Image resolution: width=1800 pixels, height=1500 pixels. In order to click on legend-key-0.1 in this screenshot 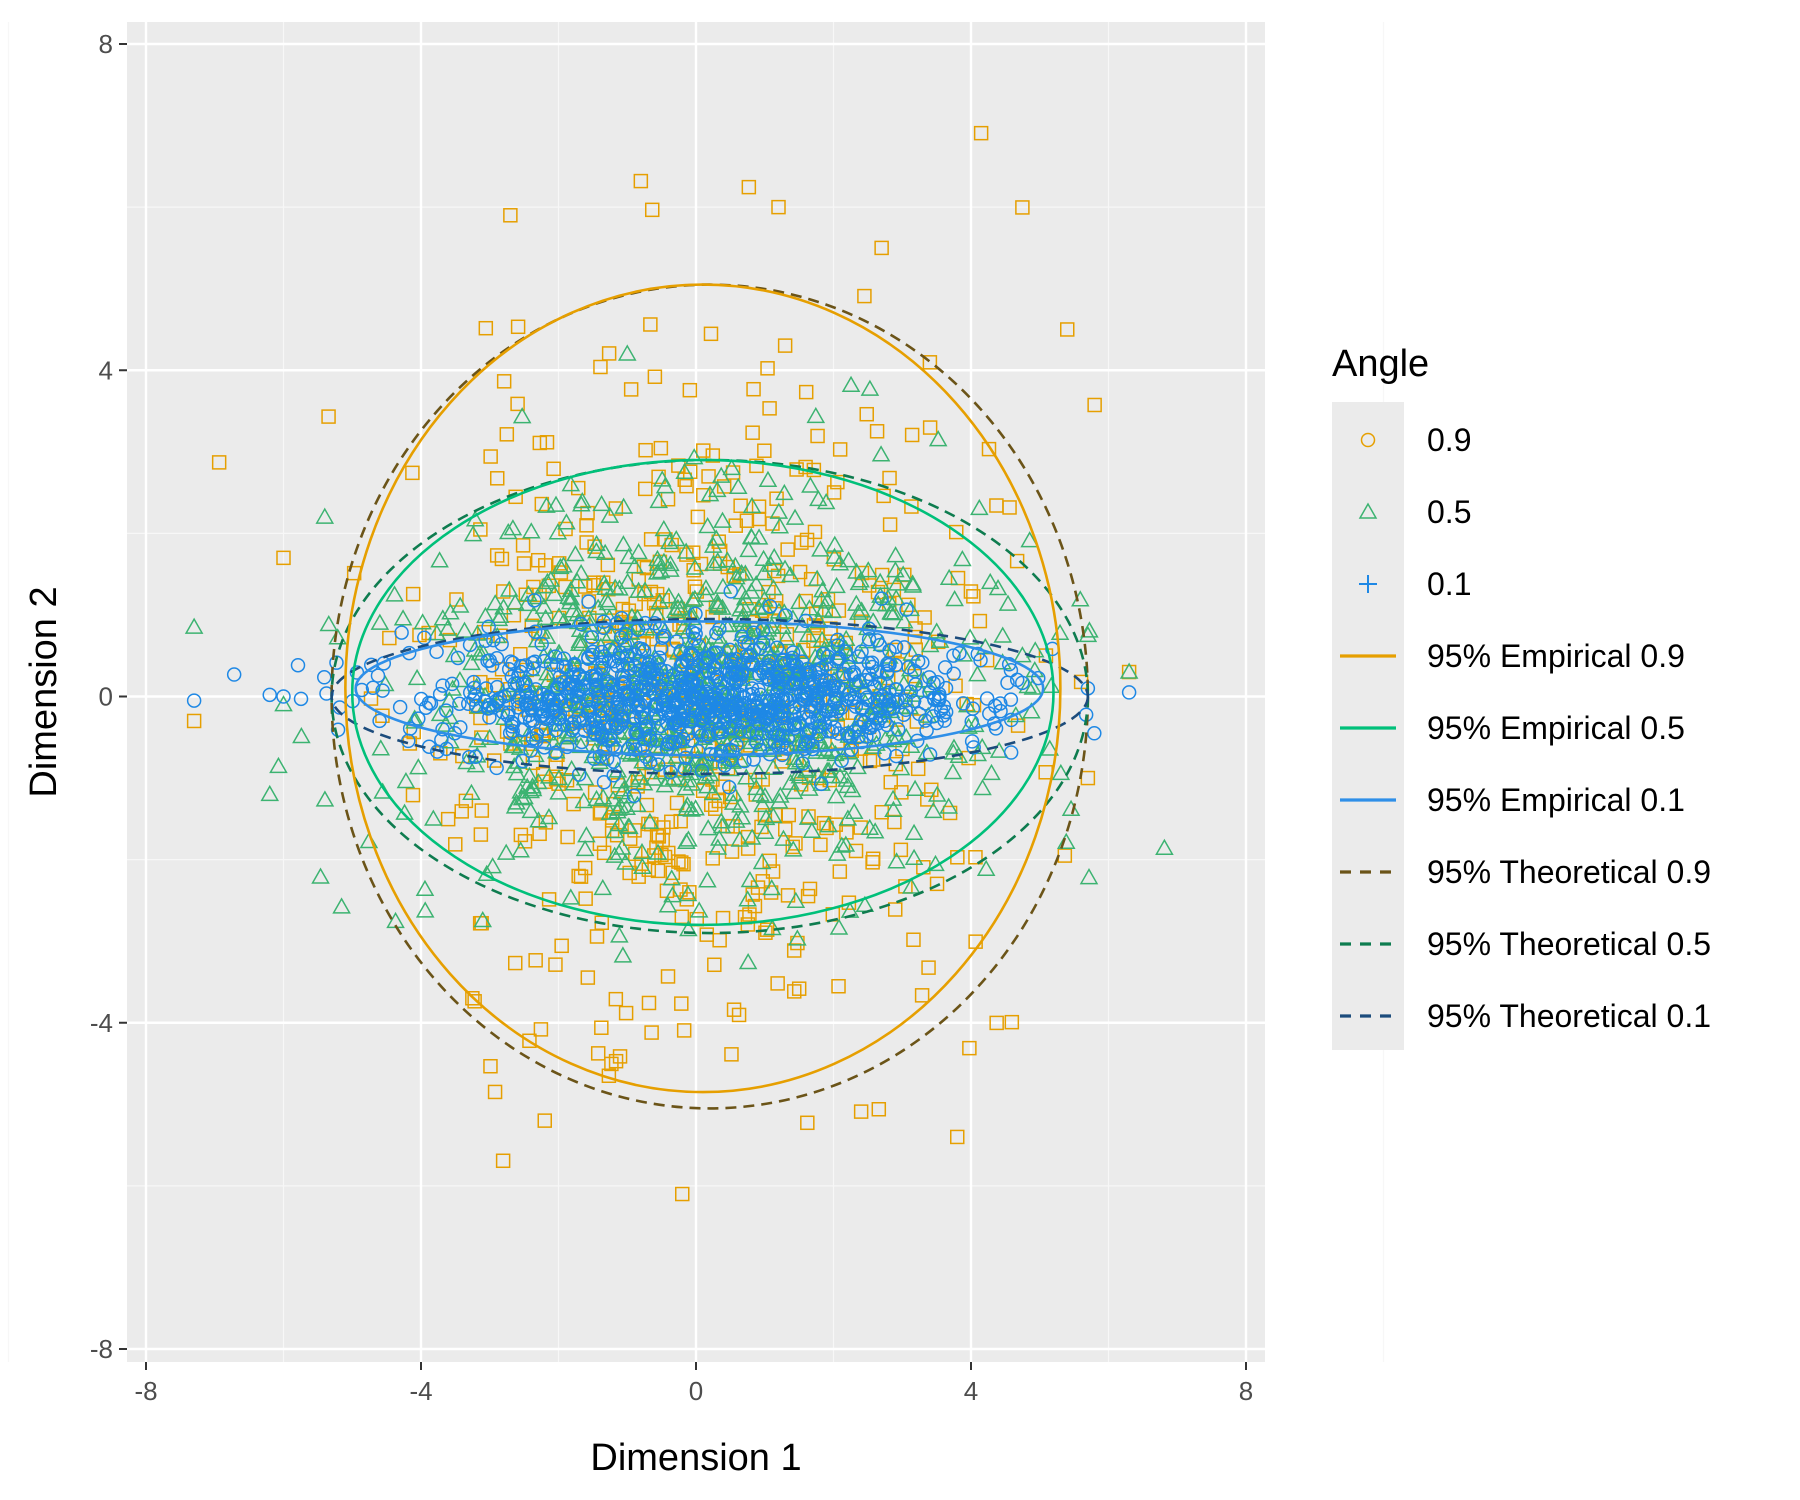, I will do `click(1368, 584)`.